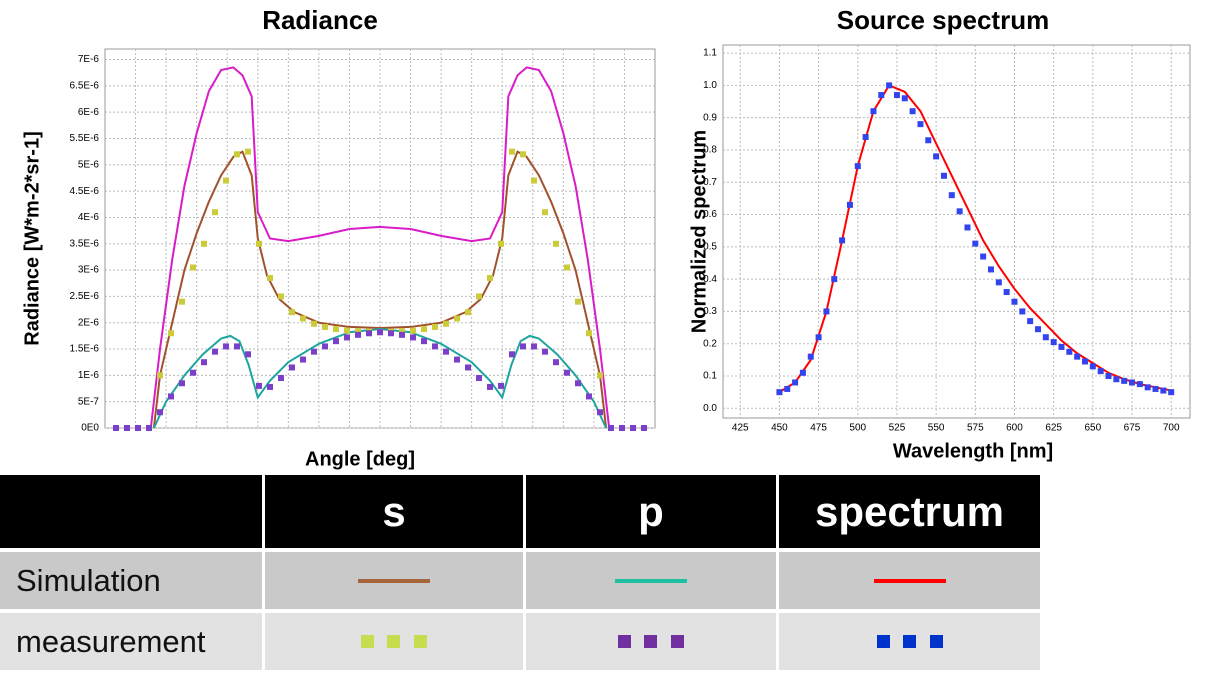 The height and width of the screenshot is (683, 1218). What do you see at coordinates (909, 511) in the screenshot?
I see `header-cell: spectrum` at bounding box center [909, 511].